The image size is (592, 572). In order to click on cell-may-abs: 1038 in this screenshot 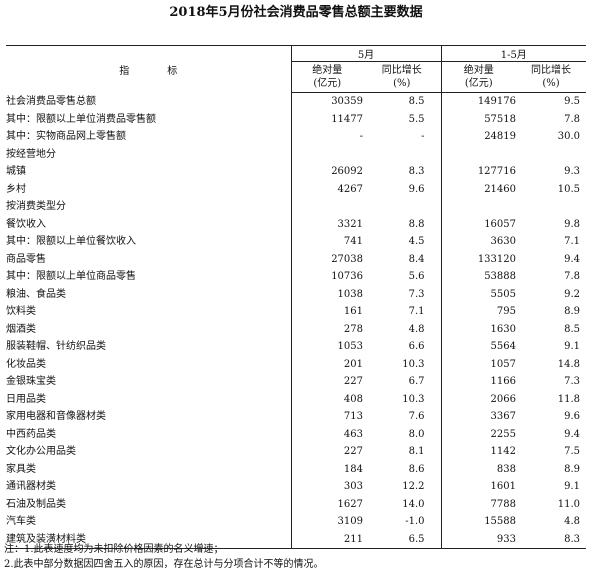, I will do `click(326, 294)`.